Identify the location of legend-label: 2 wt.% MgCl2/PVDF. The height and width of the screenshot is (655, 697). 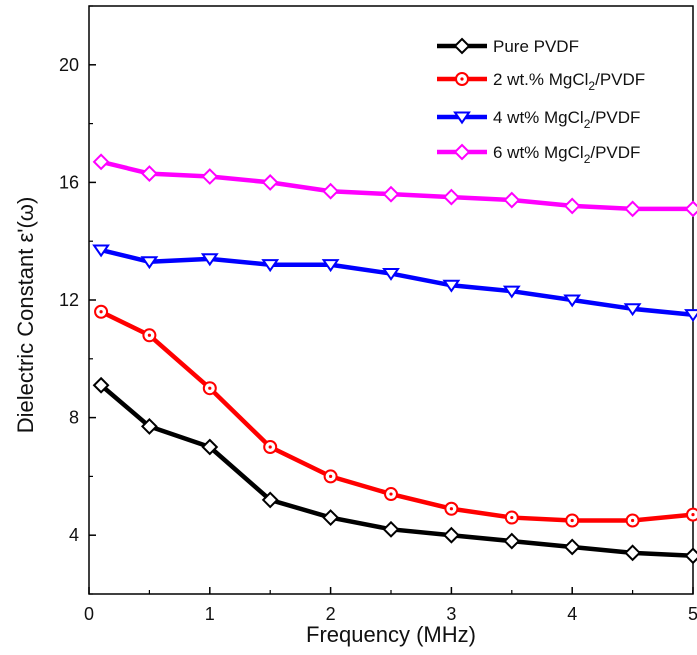
(569, 81).